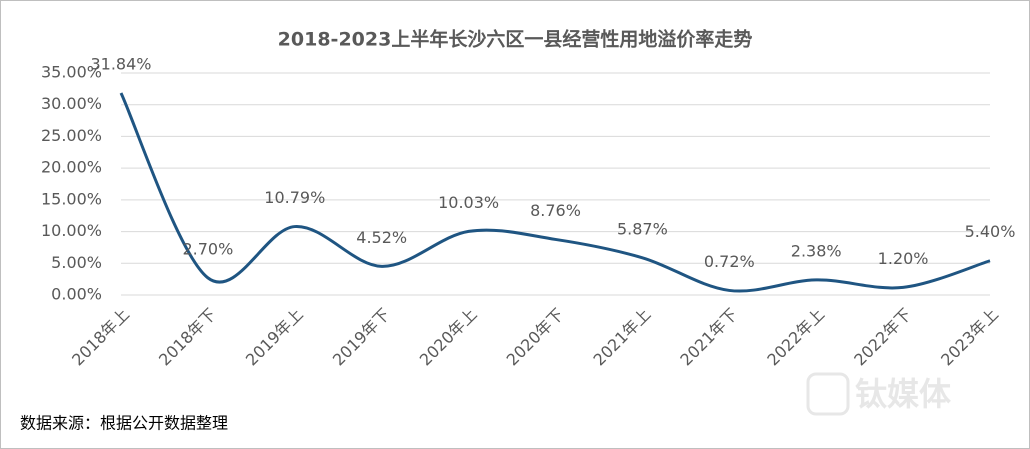 The image size is (1030, 449). Describe the element at coordinates (71, 135) in the screenshot. I see `y-tick-label: 25.00%` at that location.